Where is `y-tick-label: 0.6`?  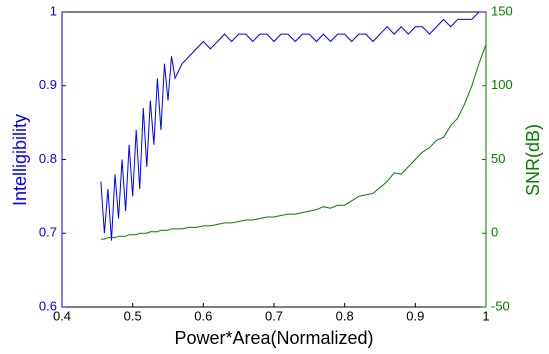 y-tick-label: 0.6 is located at coordinates (48, 305).